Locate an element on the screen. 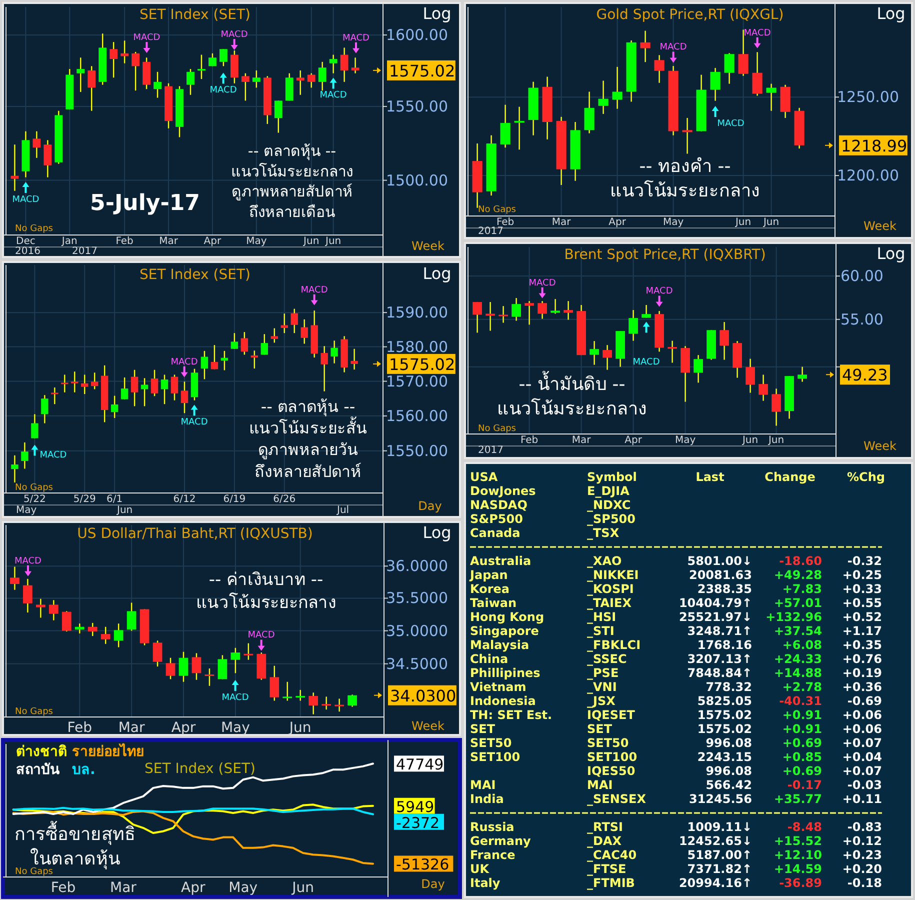 The height and width of the screenshot is (900, 915). data-label: 5949 is located at coordinates (415, 807).